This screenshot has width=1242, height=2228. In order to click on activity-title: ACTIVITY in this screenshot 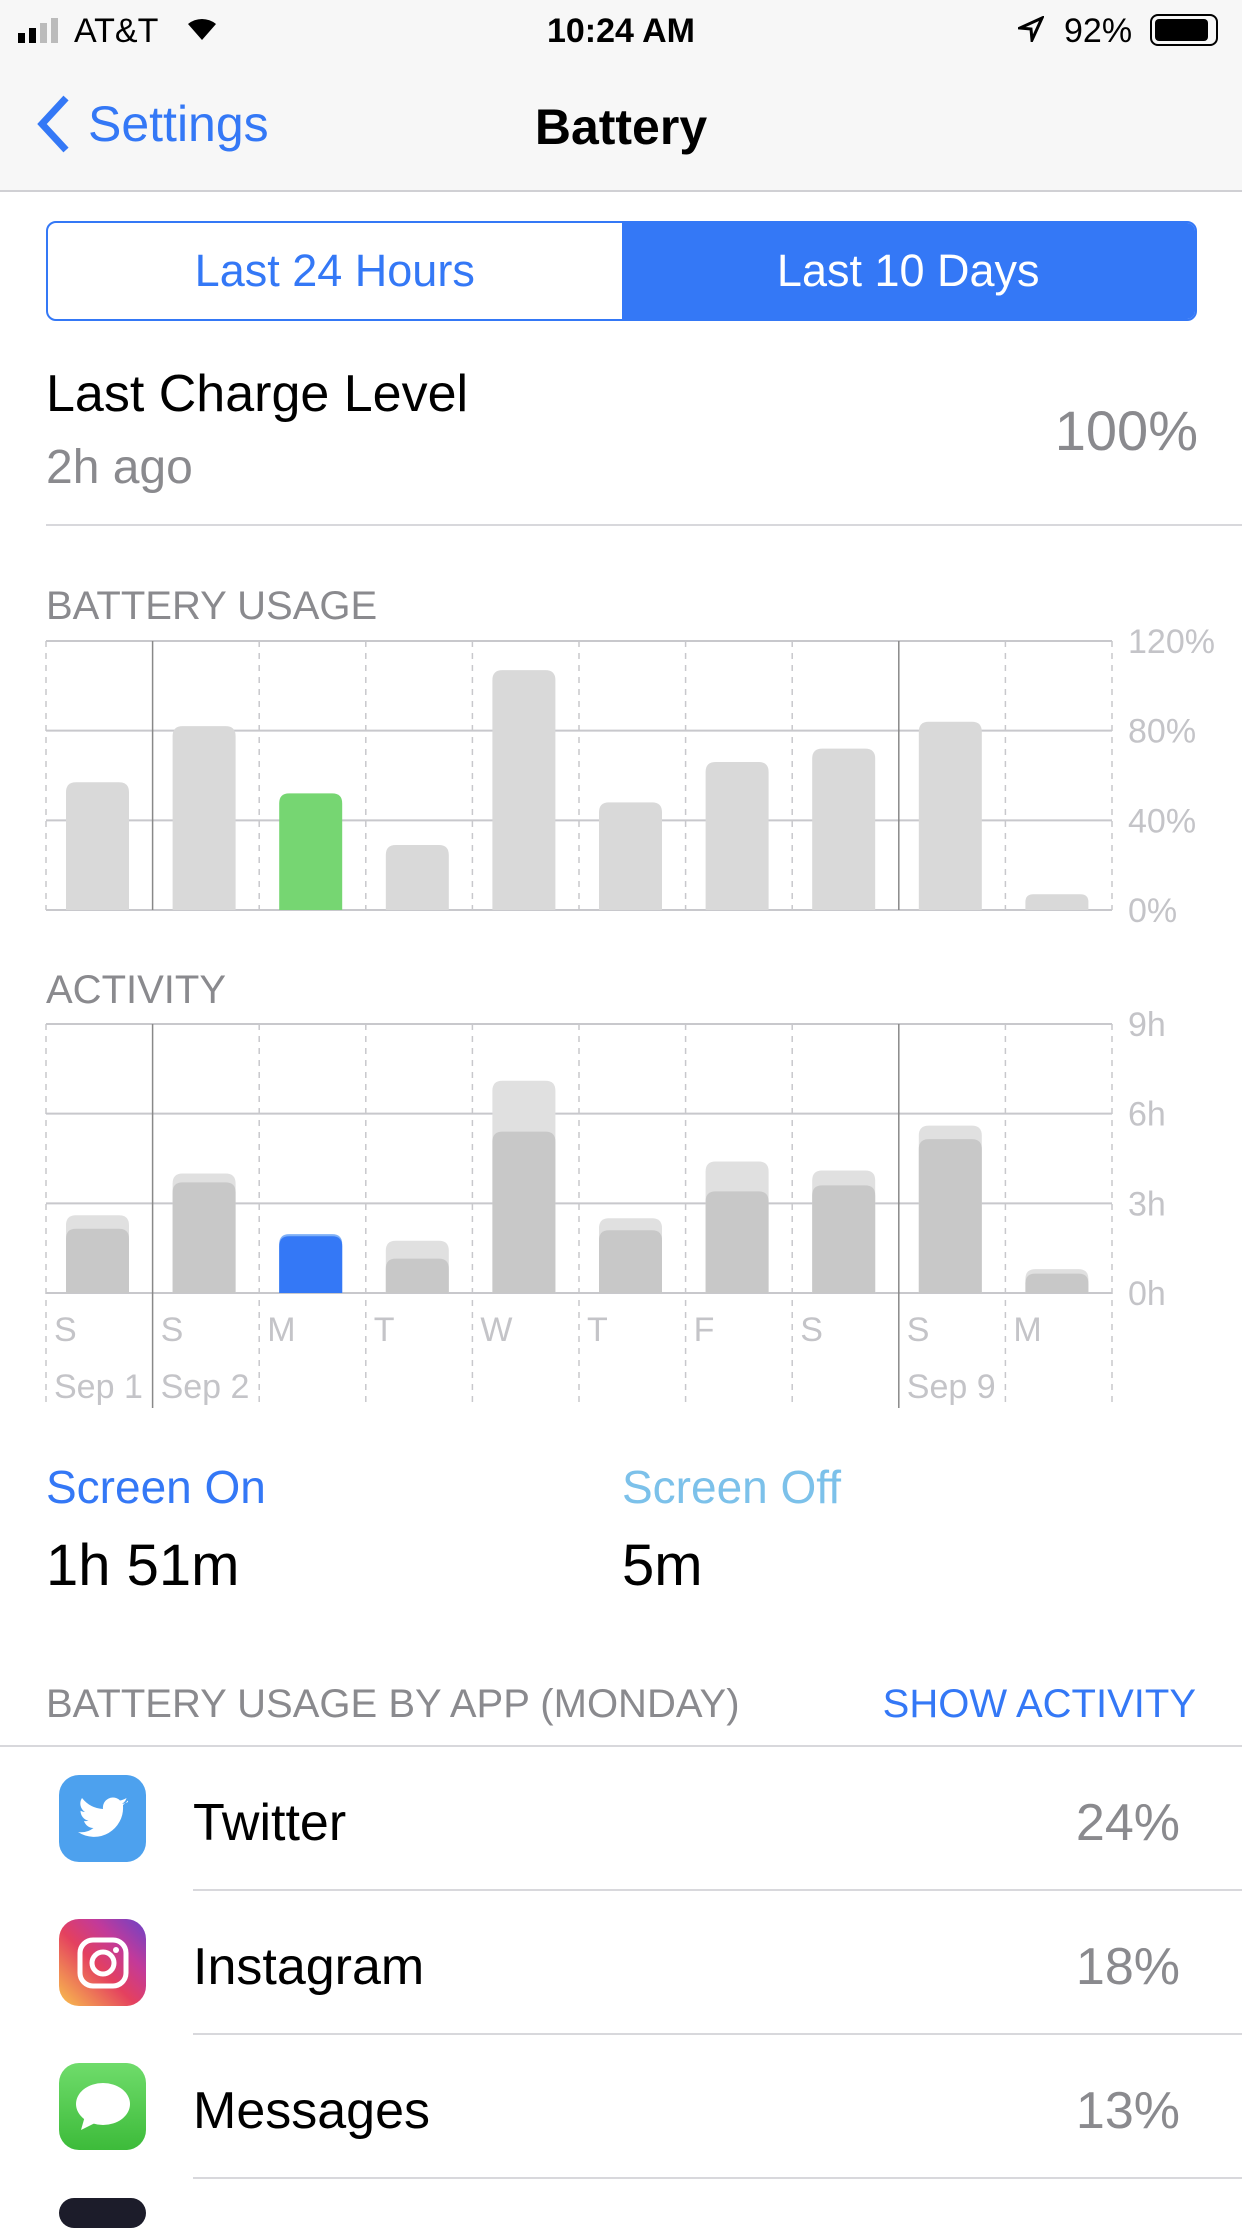, I will do `click(136, 990)`.